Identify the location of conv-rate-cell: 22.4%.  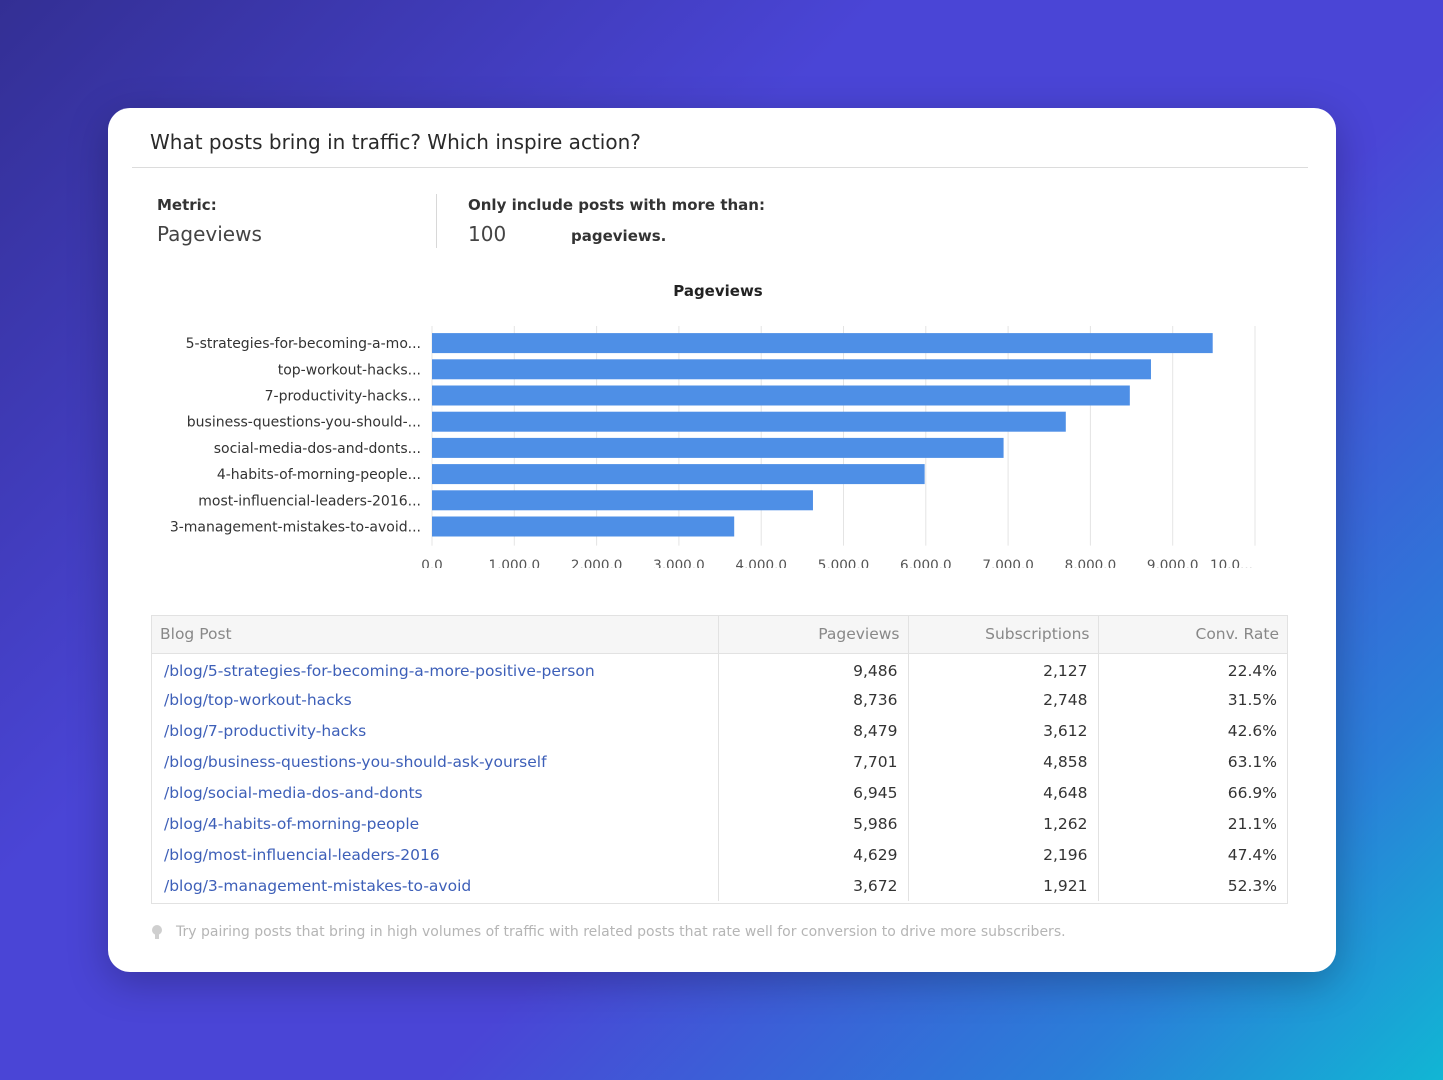
(1192, 668).